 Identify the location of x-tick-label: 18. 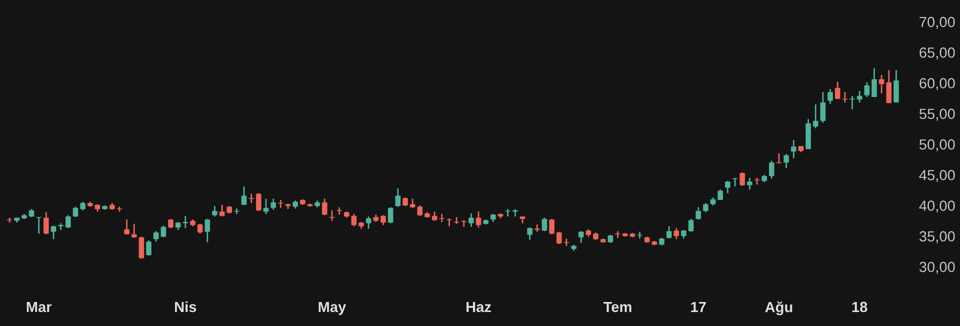
(860, 307).